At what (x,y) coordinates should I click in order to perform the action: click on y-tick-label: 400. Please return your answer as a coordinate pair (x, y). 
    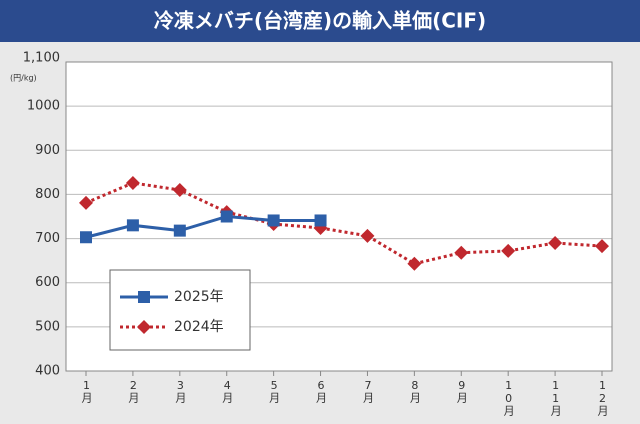
    Looking at the image, I should click on (47, 371).